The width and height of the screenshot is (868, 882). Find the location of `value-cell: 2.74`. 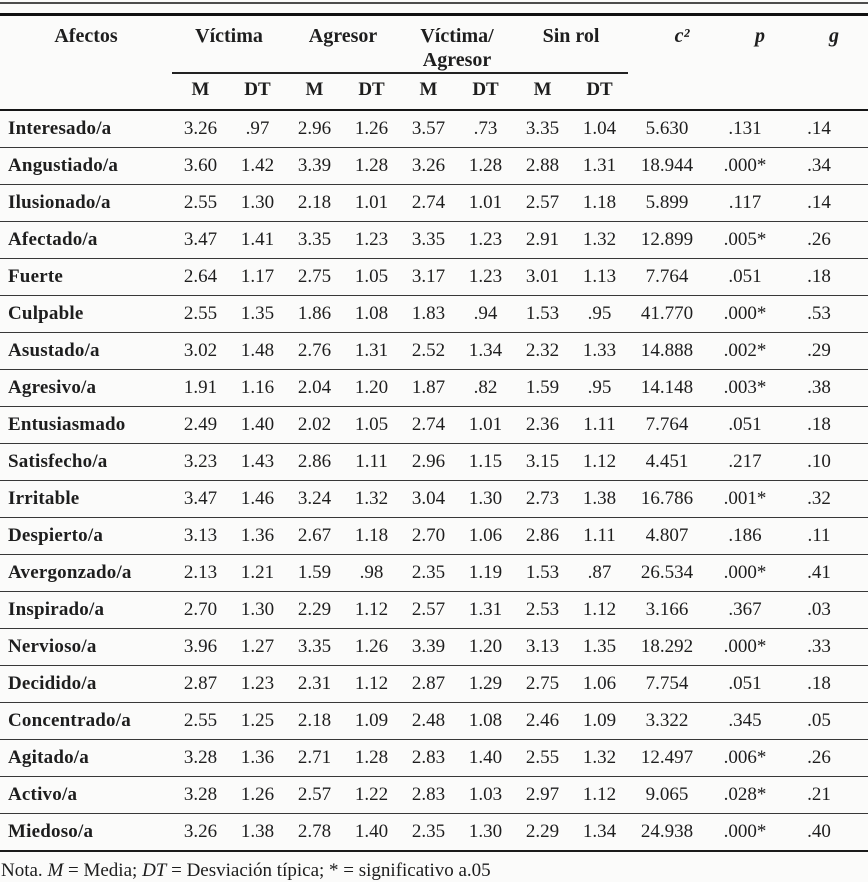

value-cell: 2.74 is located at coordinates (428, 202).